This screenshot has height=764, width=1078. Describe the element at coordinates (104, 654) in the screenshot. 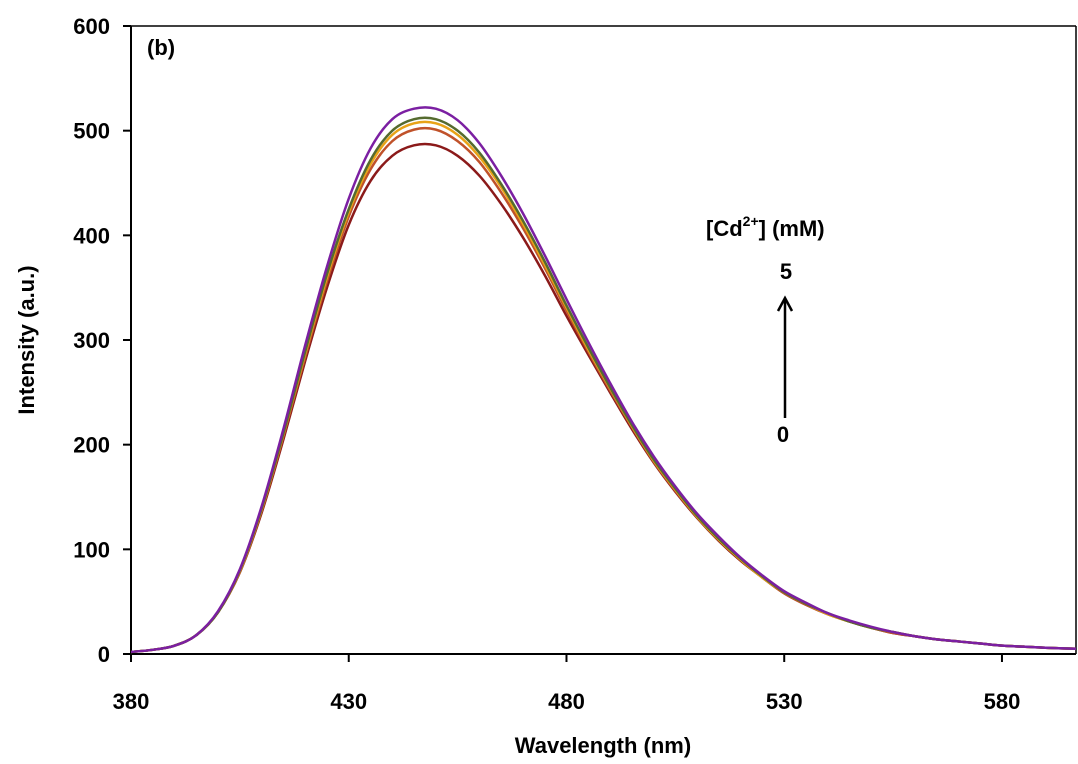

I see `y-tick-label: 0` at that location.